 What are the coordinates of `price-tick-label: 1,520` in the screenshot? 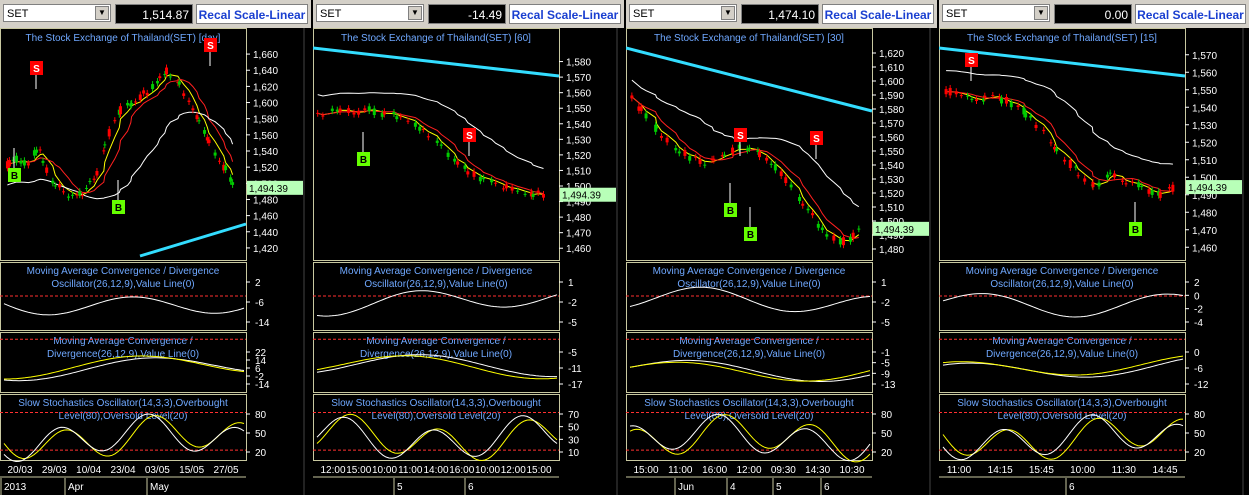 It's located at (265, 168).